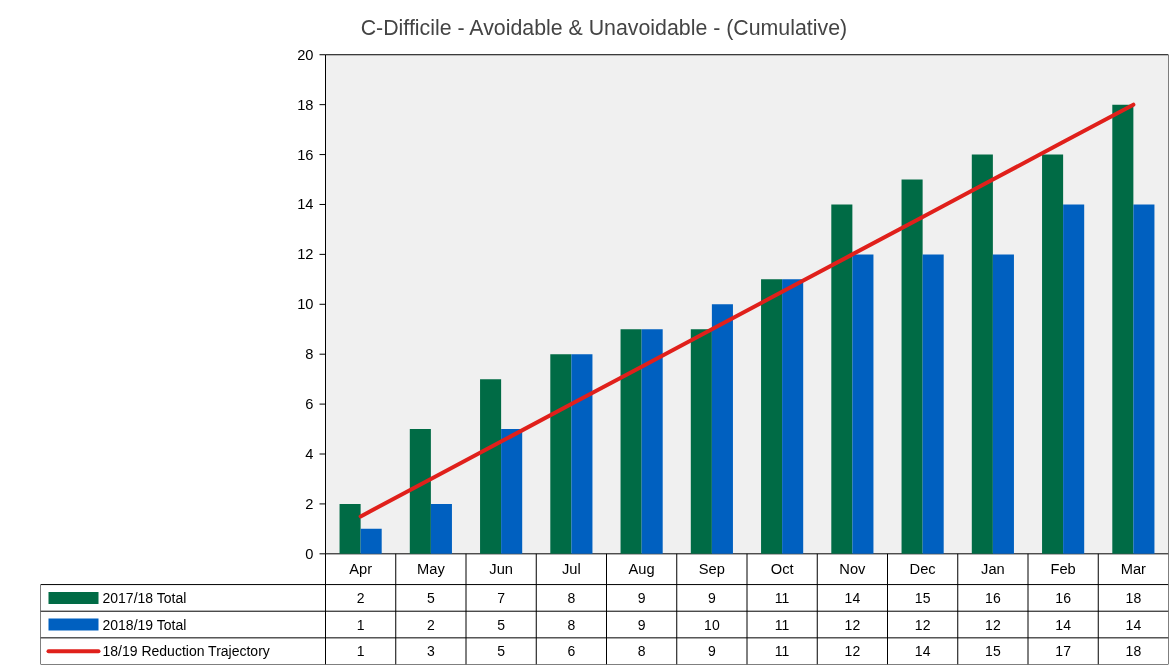 Image resolution: width=1172 pixels, height=670 pixels. I want to click on legend-label: 2017/18 Total, so click(144, 597).